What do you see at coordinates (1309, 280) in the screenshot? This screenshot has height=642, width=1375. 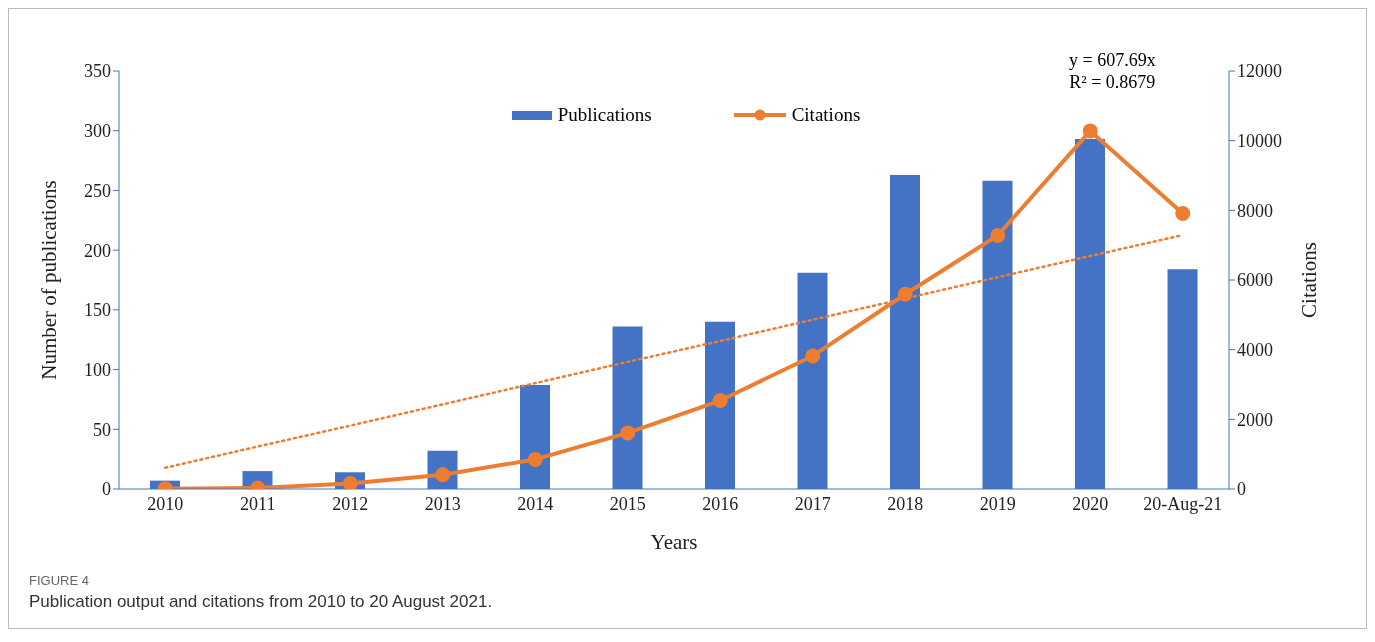 I see `y2-axis-title: Citations` at bounding box center [1309, 280].